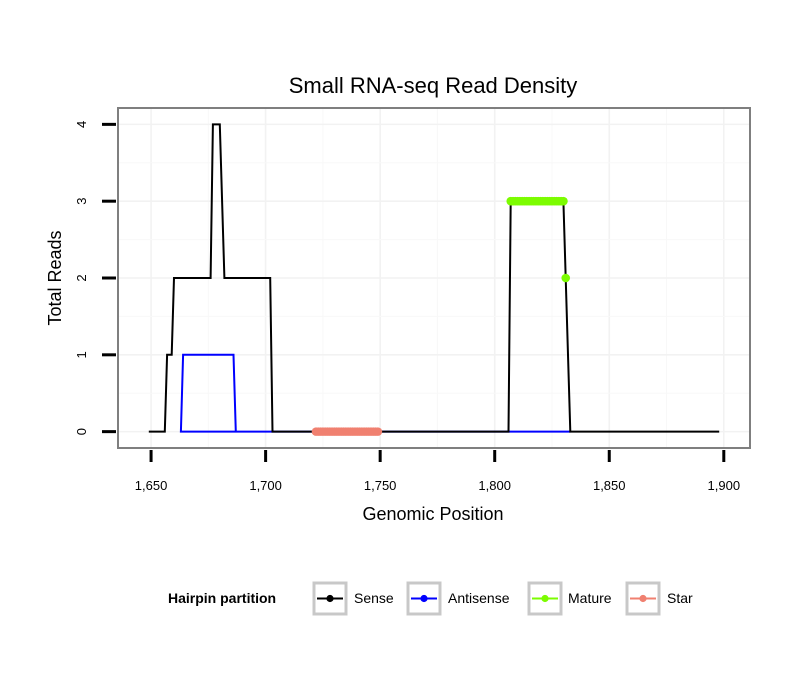 This screenshot has height=690, width=810. I want to click on sense-legend-dot, so click(330, 598).